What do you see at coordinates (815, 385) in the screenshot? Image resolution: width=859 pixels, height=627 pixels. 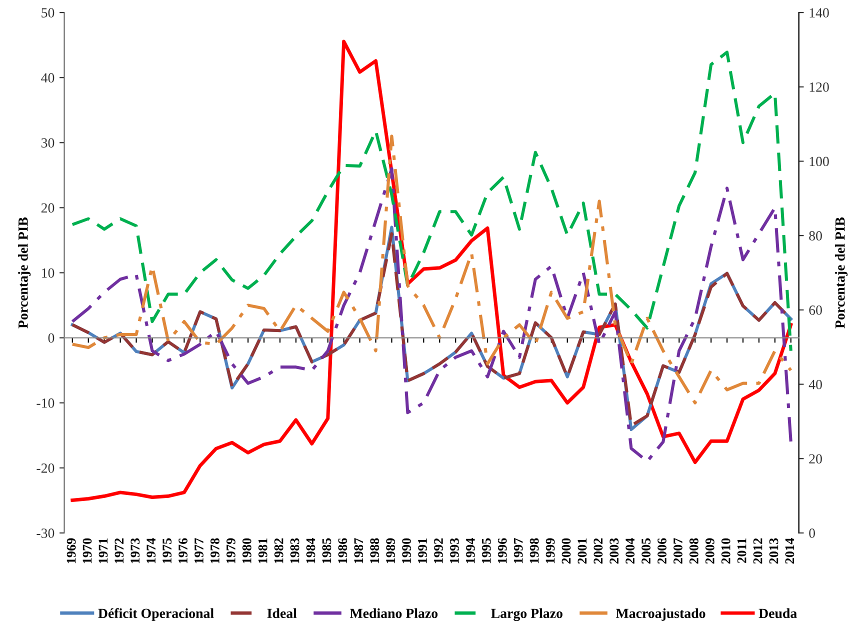 I see `y2-tick-label: 40` at bounding box center [815, 385].